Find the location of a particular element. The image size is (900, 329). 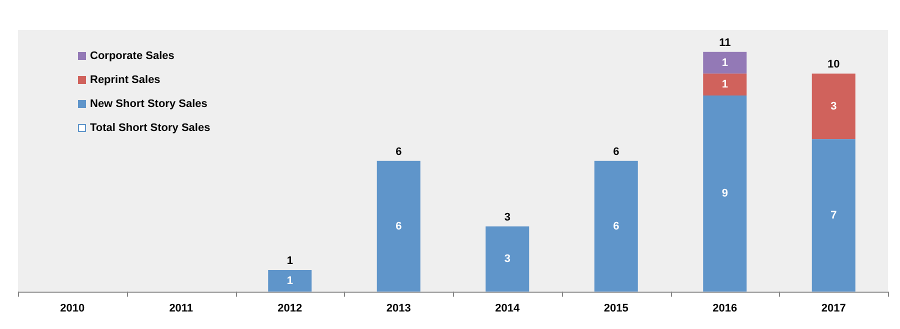

x-tick-label: 2014 is located at coordinates (507, 308).